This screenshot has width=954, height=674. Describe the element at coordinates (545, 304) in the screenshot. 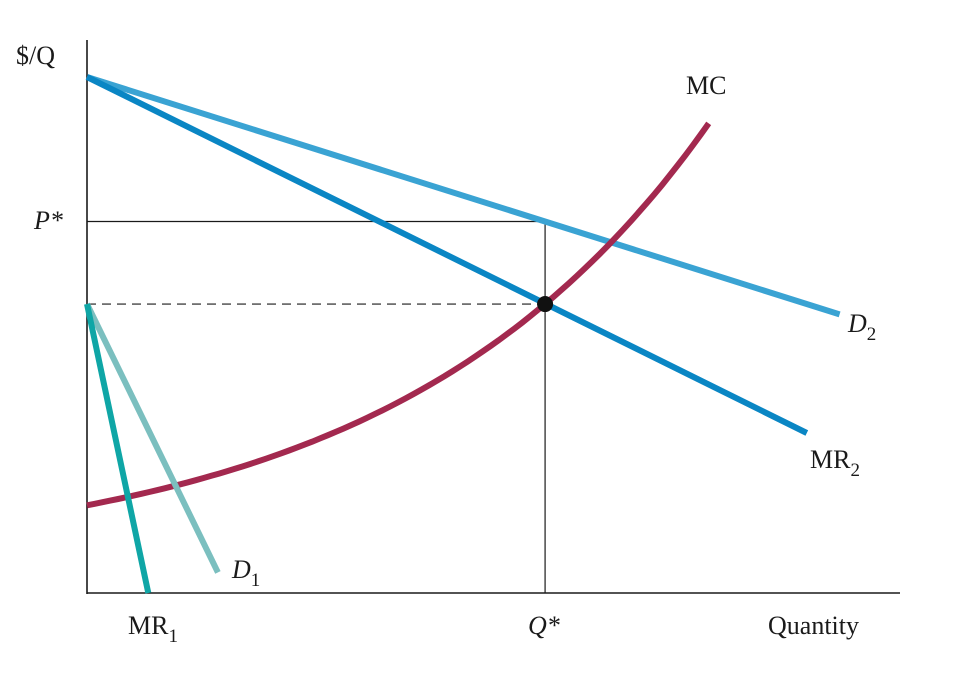

I see `equilibrium-point` at that location.